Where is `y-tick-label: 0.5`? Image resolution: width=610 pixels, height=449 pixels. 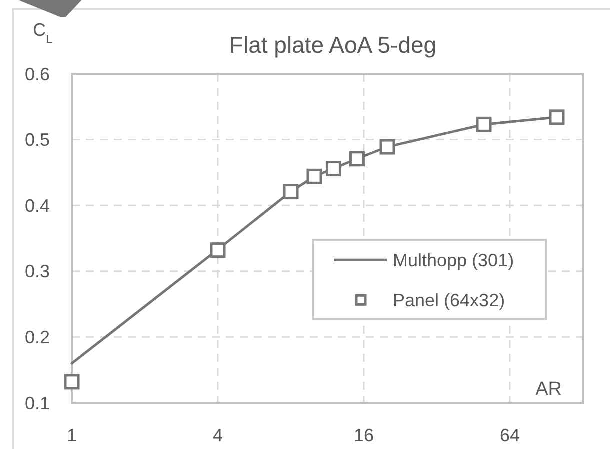 y-tick-label: 0.5 is located at coordinates (37, 140).